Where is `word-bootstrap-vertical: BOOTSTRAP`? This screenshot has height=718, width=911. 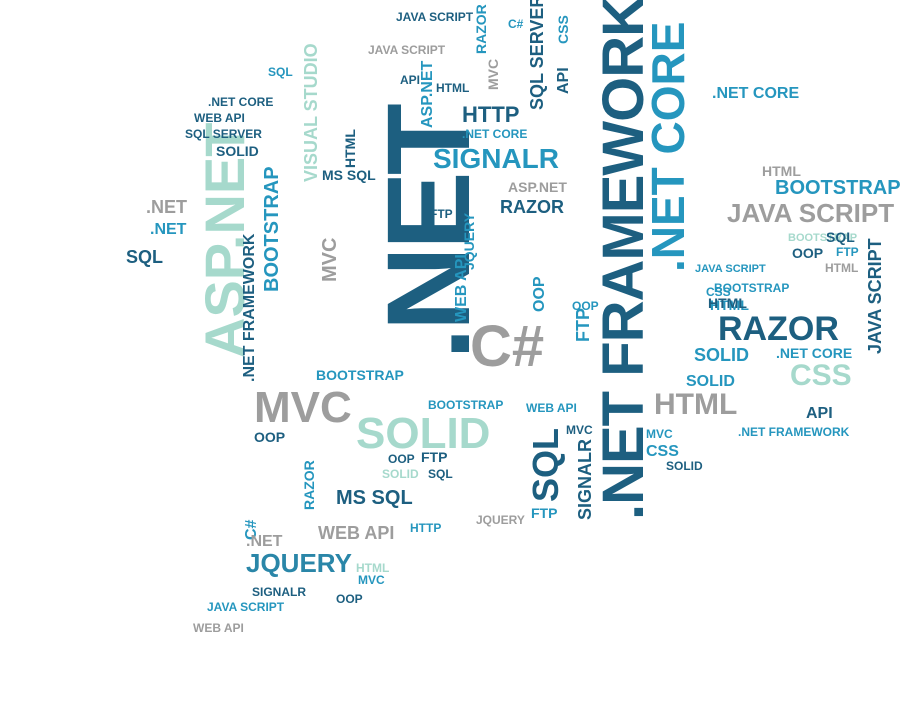 word-bootstrap-vertical: BOOTSTRAP is located at coordinates (272, 229).